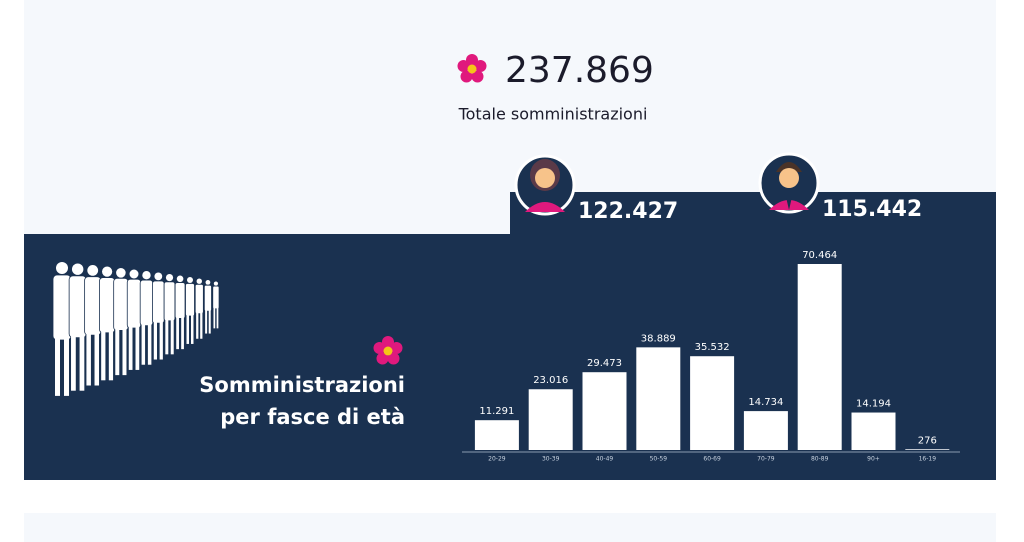 This screenshot has height=542, width=1024. What do you see at coordinates (496, 411) in the screenshot?
I see `value-label: 11.291` at bounding box center [496, 411].